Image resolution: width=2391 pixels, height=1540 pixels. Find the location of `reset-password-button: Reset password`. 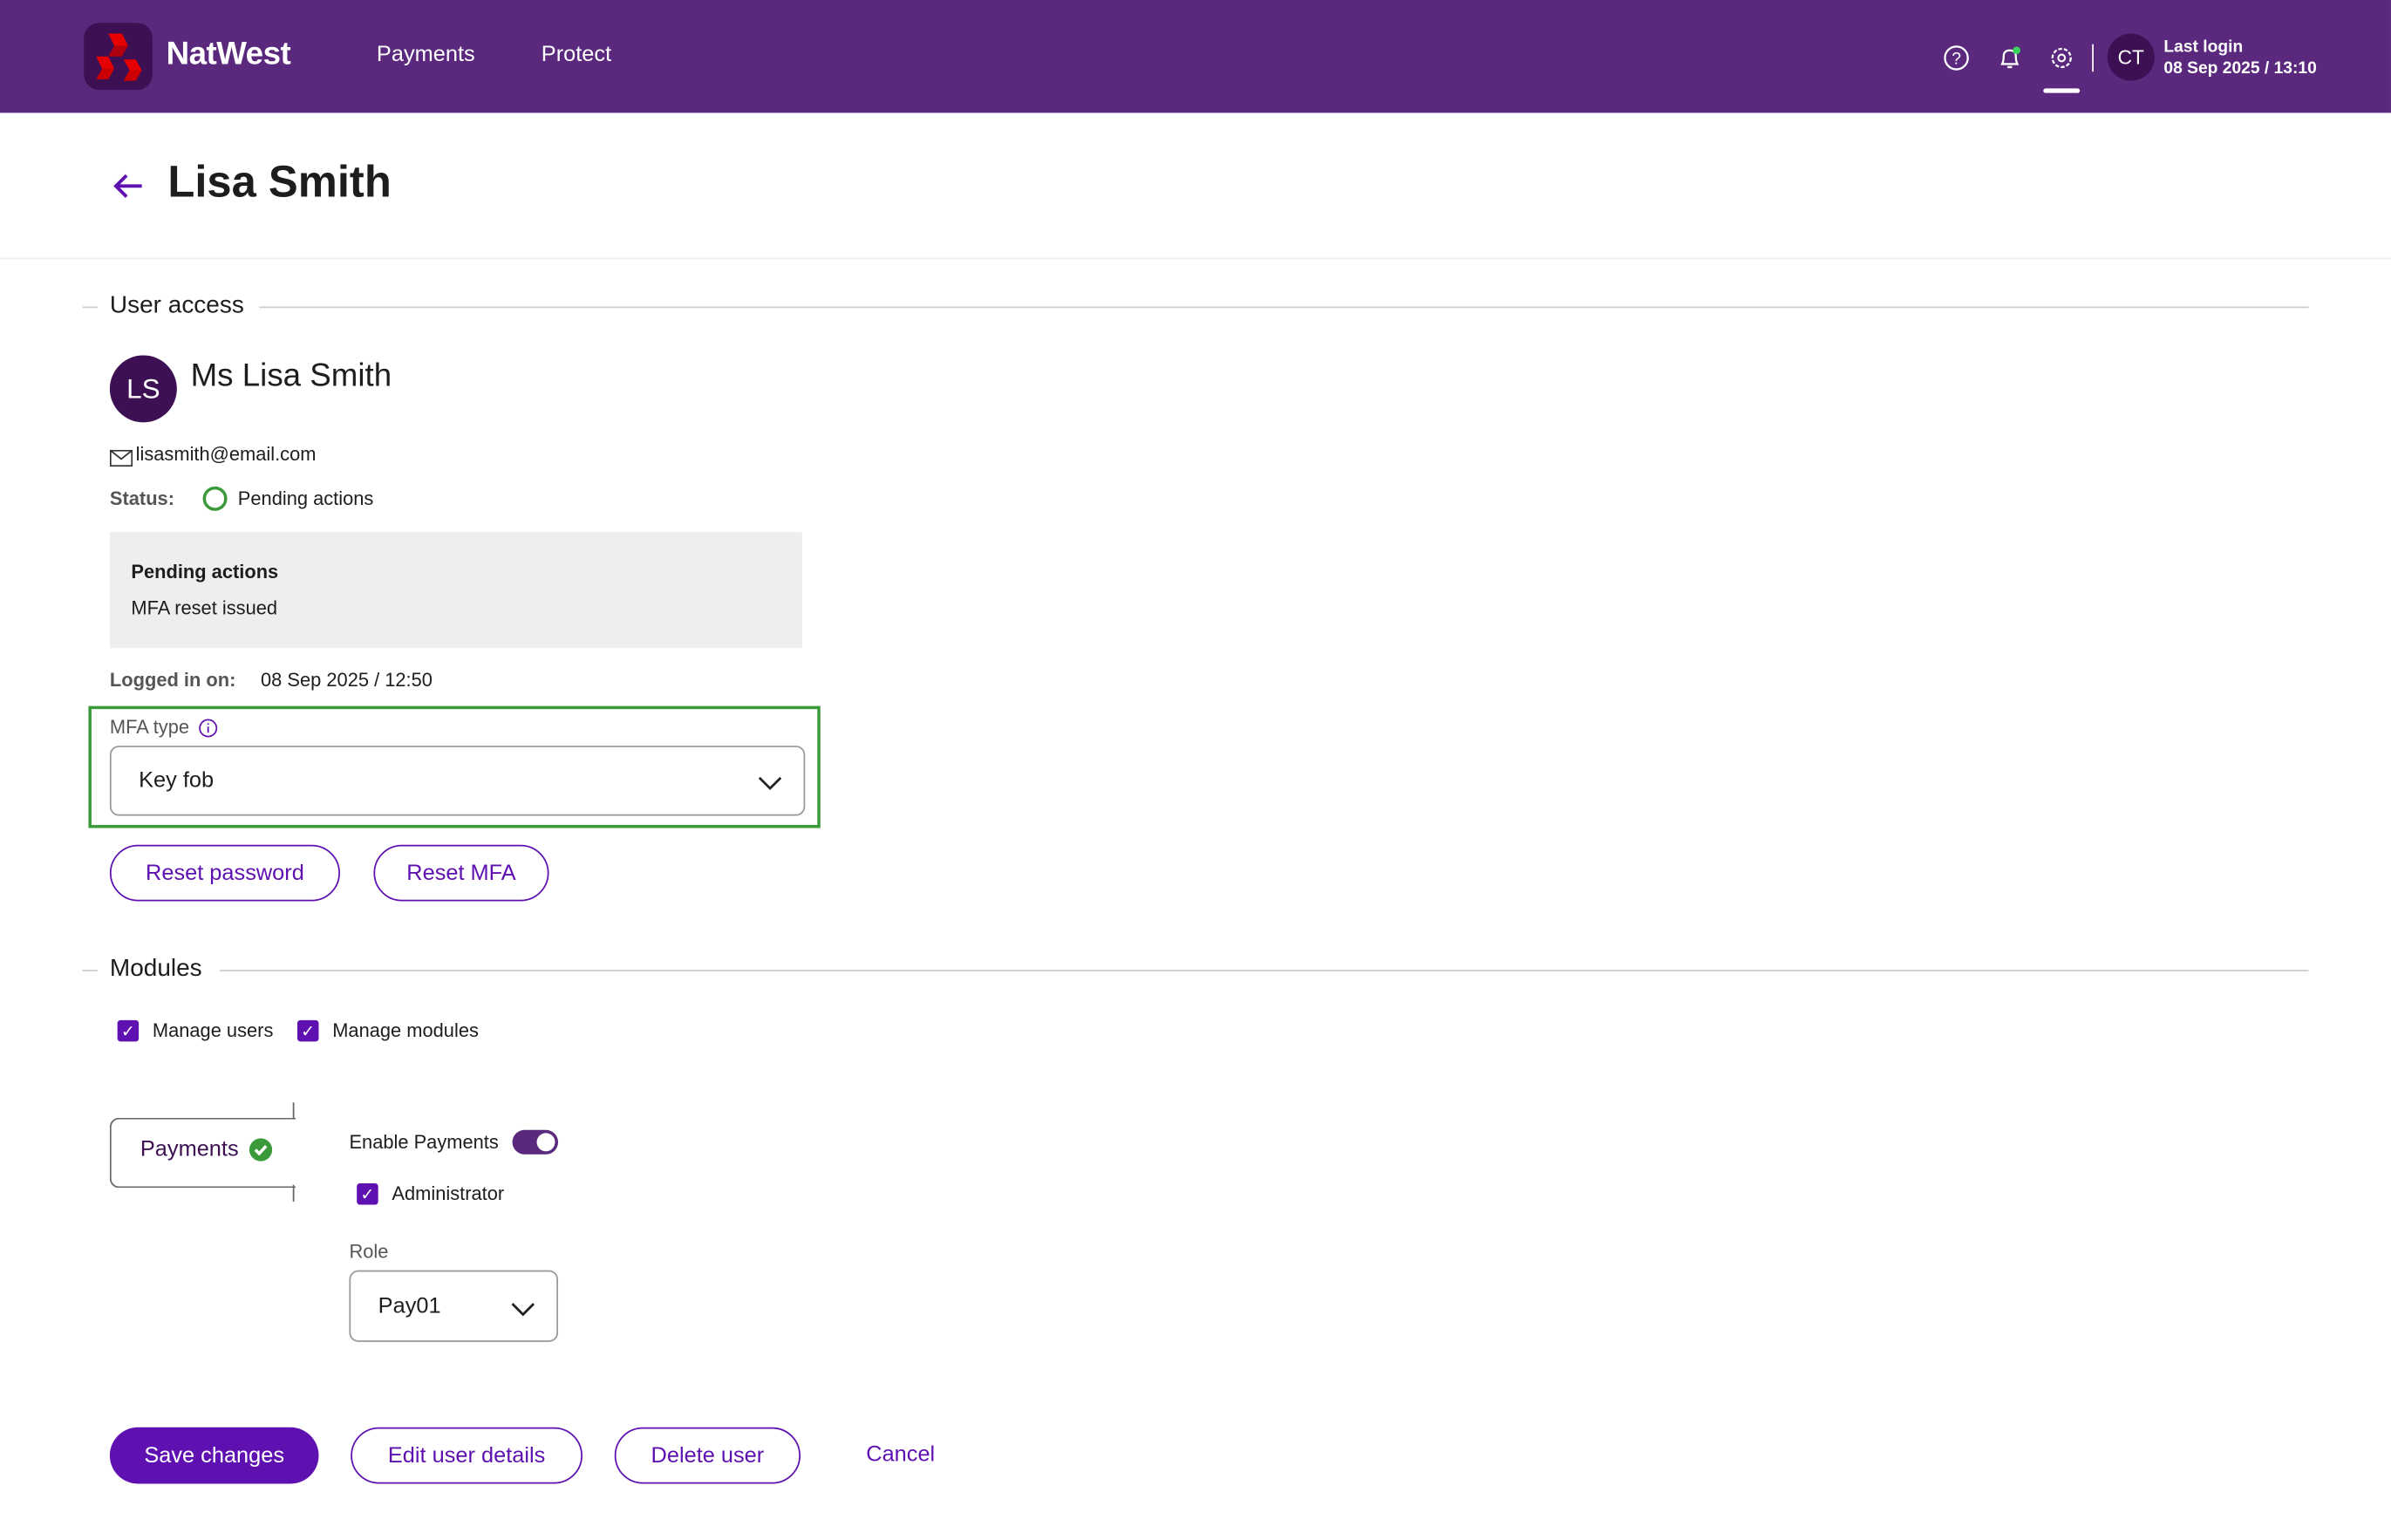

reset-password-button: Reset password is located at coordinates (225, 873).